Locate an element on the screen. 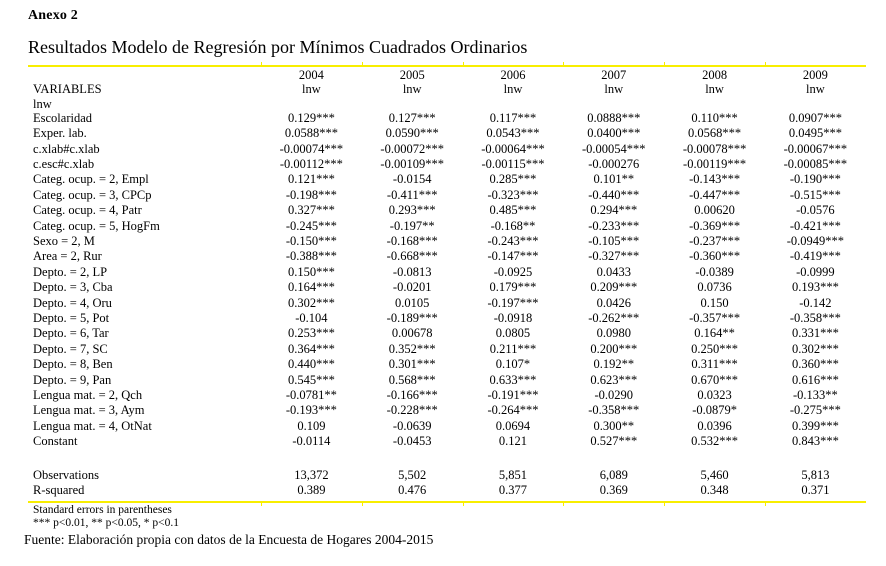 The width and height of the screenshot is (886, 566). value-cell: -0.190*** is located at coordinates (815, 179).